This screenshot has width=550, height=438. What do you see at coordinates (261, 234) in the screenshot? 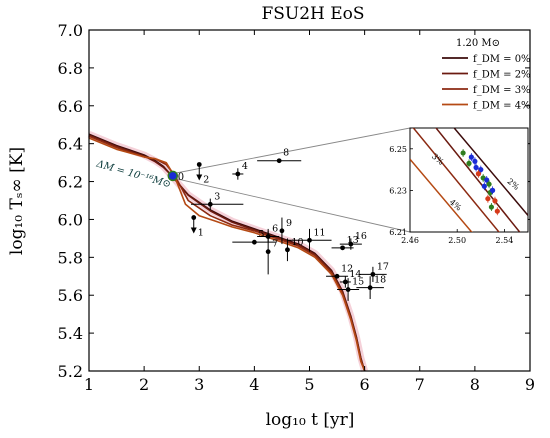
I see `observation-label: 5` at bounding box center [261, 234].